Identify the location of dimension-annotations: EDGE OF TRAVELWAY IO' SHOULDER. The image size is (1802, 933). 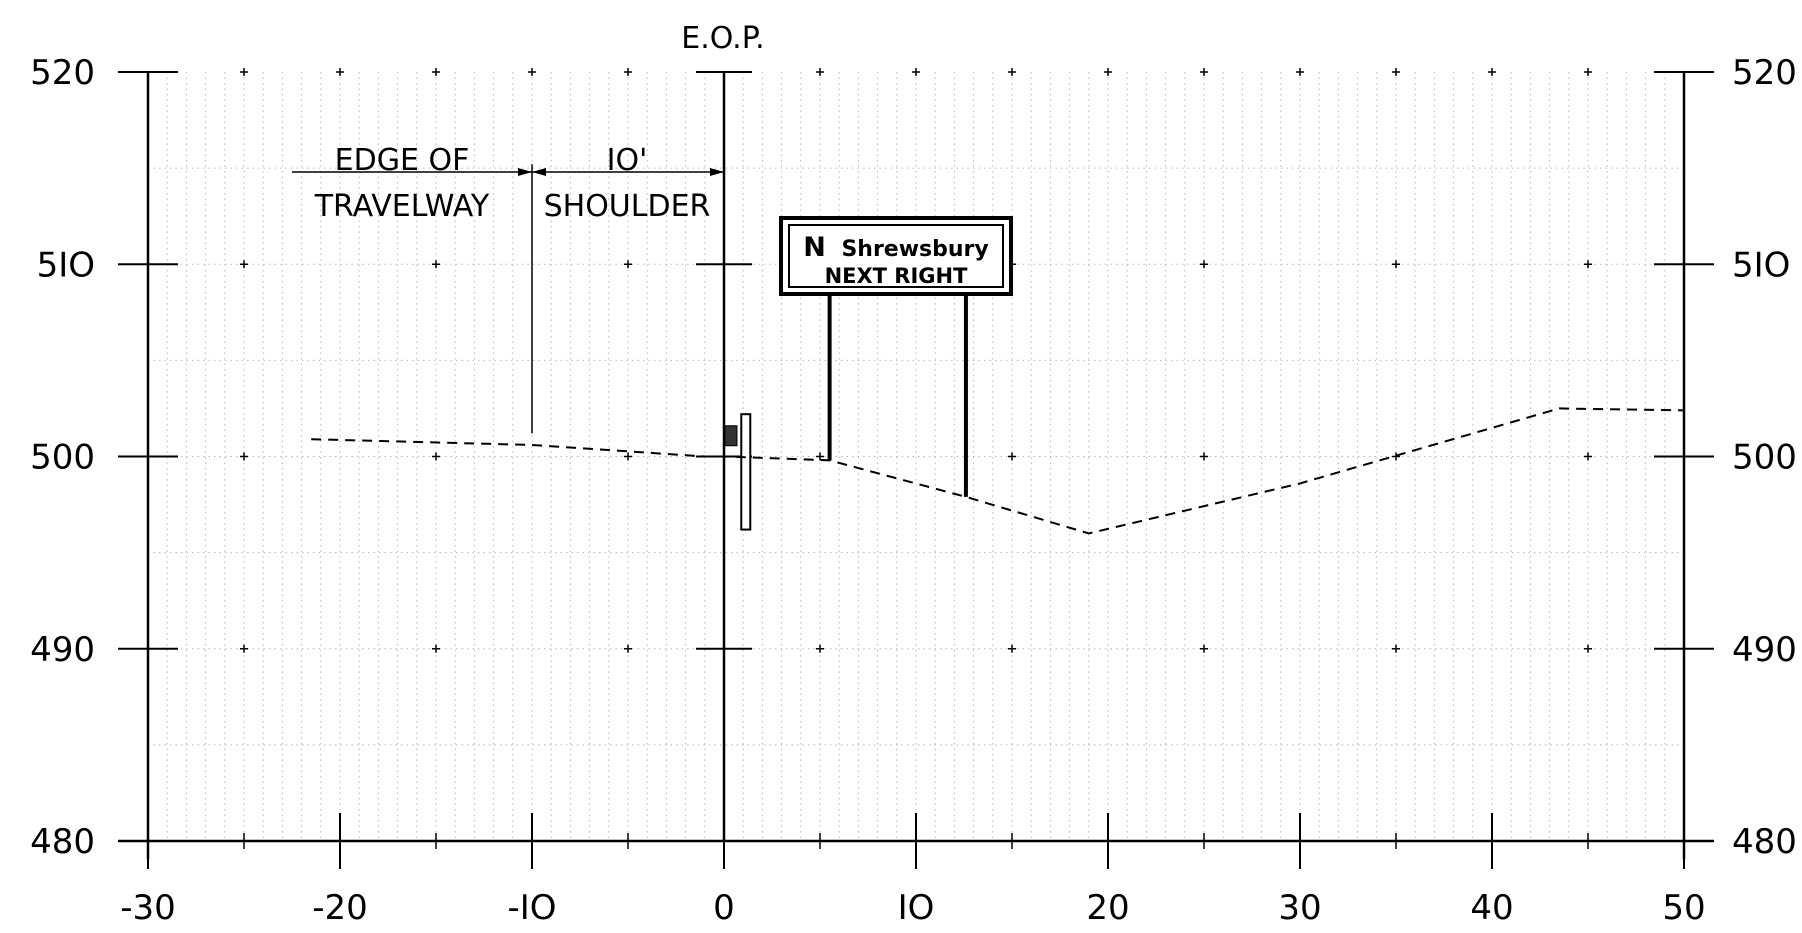
(508, 288).